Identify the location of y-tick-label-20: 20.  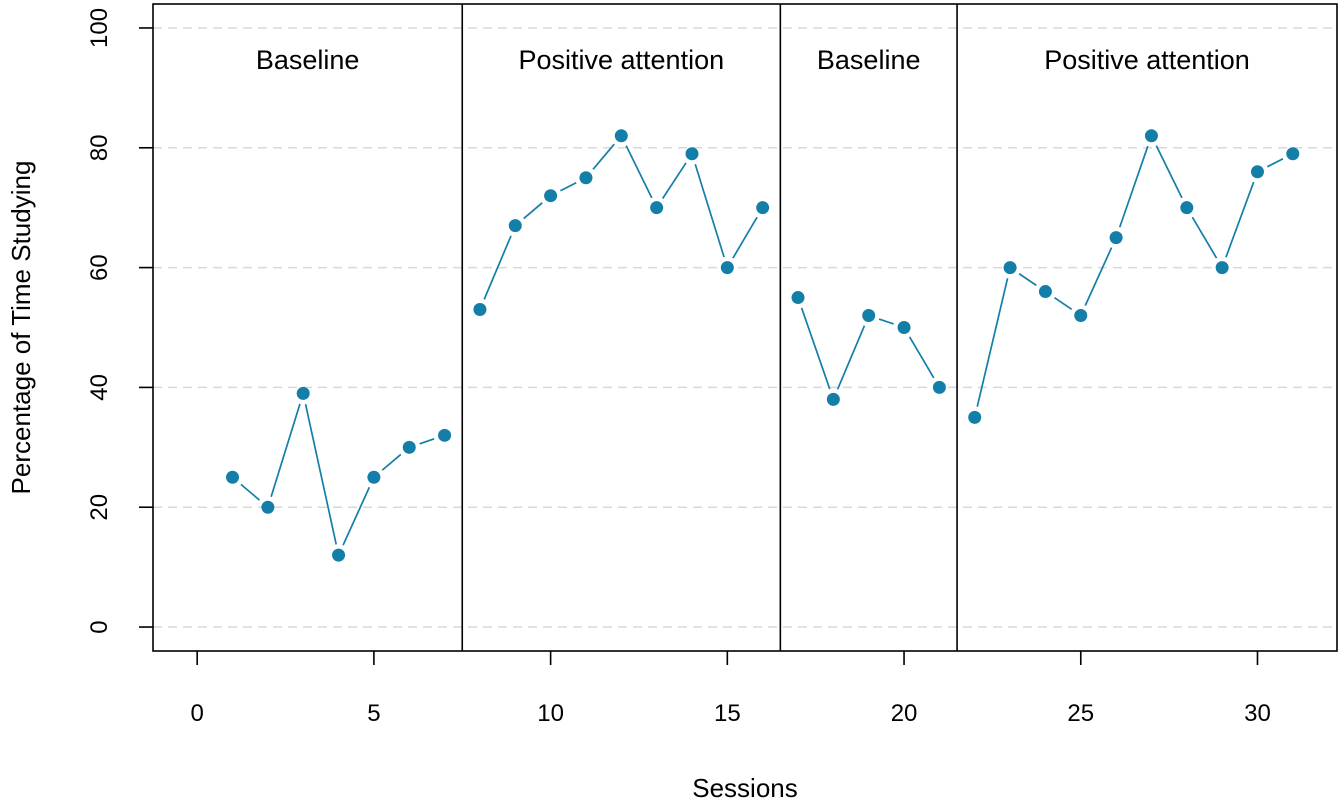
(99, 507).